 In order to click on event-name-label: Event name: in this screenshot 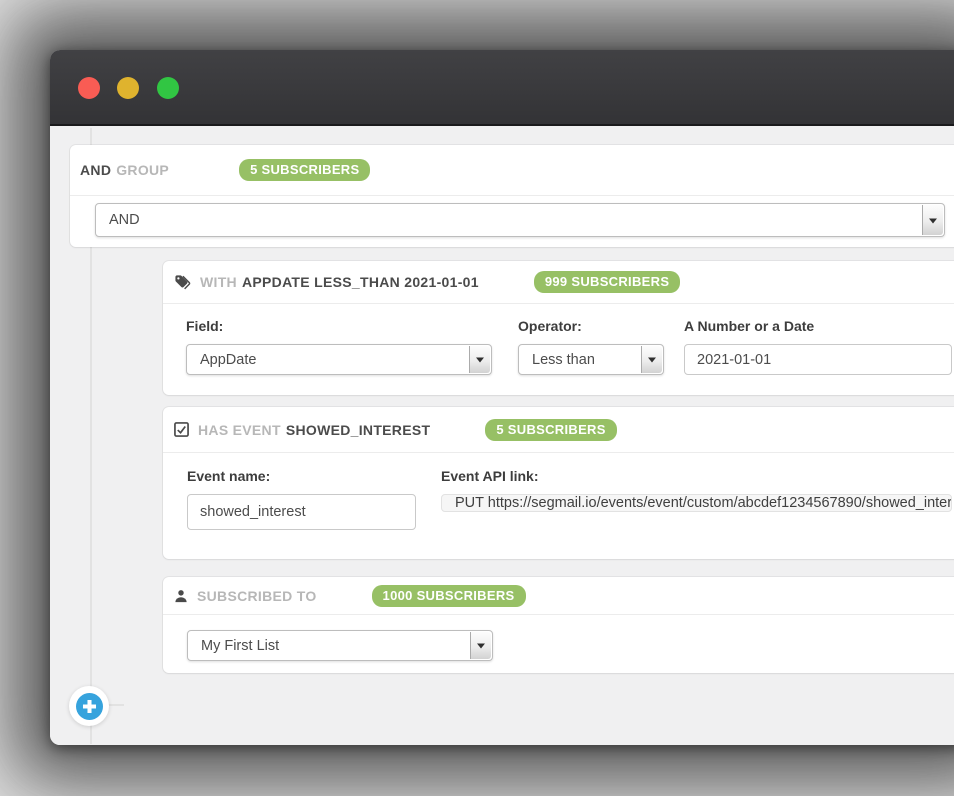, I will do `click(229, 476)`.